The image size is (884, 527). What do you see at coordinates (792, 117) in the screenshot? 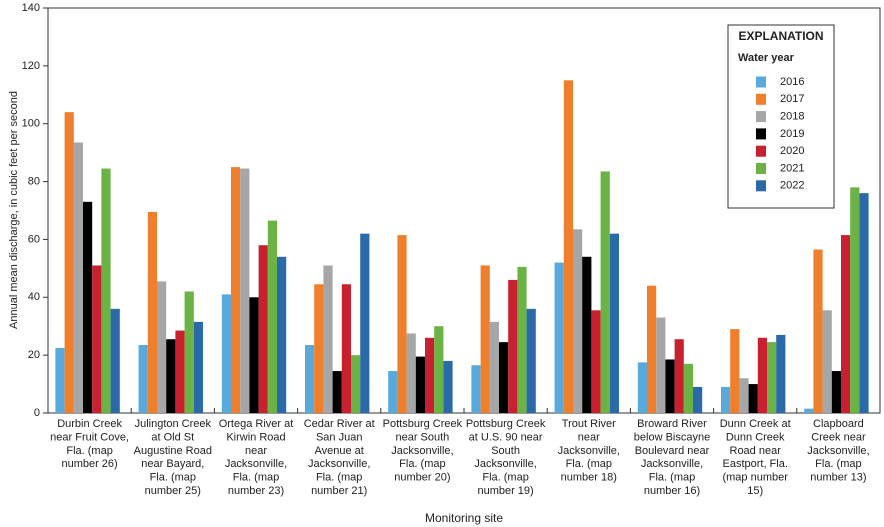
I see `legend-label: 2018` at bounding box center [792, 117].